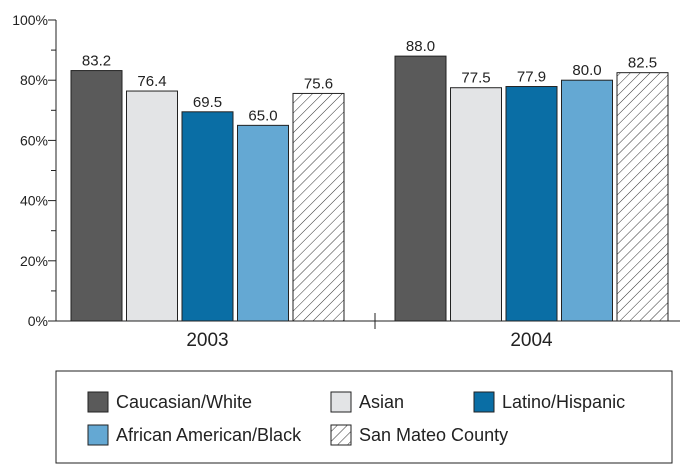 The width and height of the screenshot is (684, 464). I want to click on bar-value-label: 77.5, so click(475, 78).